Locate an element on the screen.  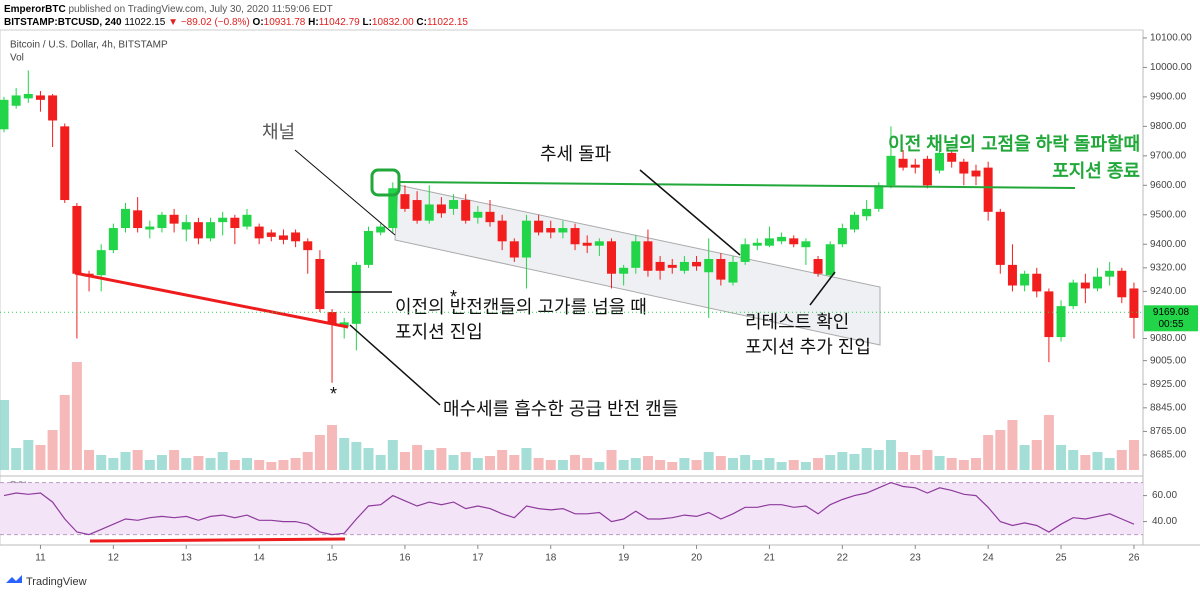
annotation: 이전 채널의 고점을 하락 돌파할때 is located at coordinates (1014, 143).